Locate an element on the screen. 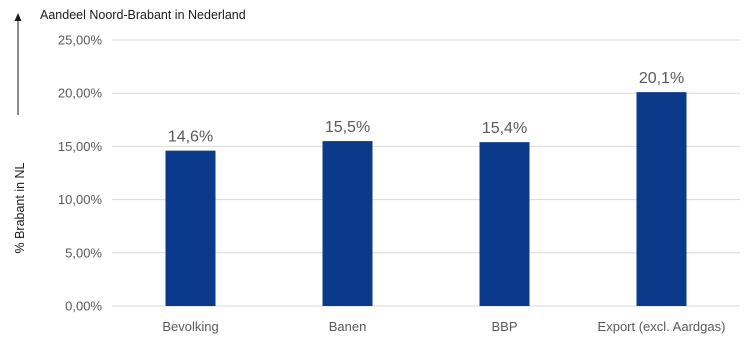 The height and width of the screenshot is (342, 746). chart-title: Aandeel Noord-Brabant in Nederland is located at coordinates (143, 15).